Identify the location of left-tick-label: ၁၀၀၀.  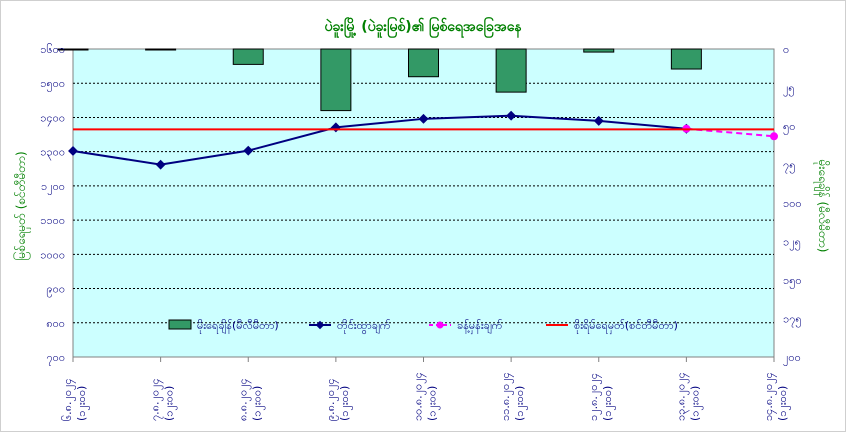
(52, 254).